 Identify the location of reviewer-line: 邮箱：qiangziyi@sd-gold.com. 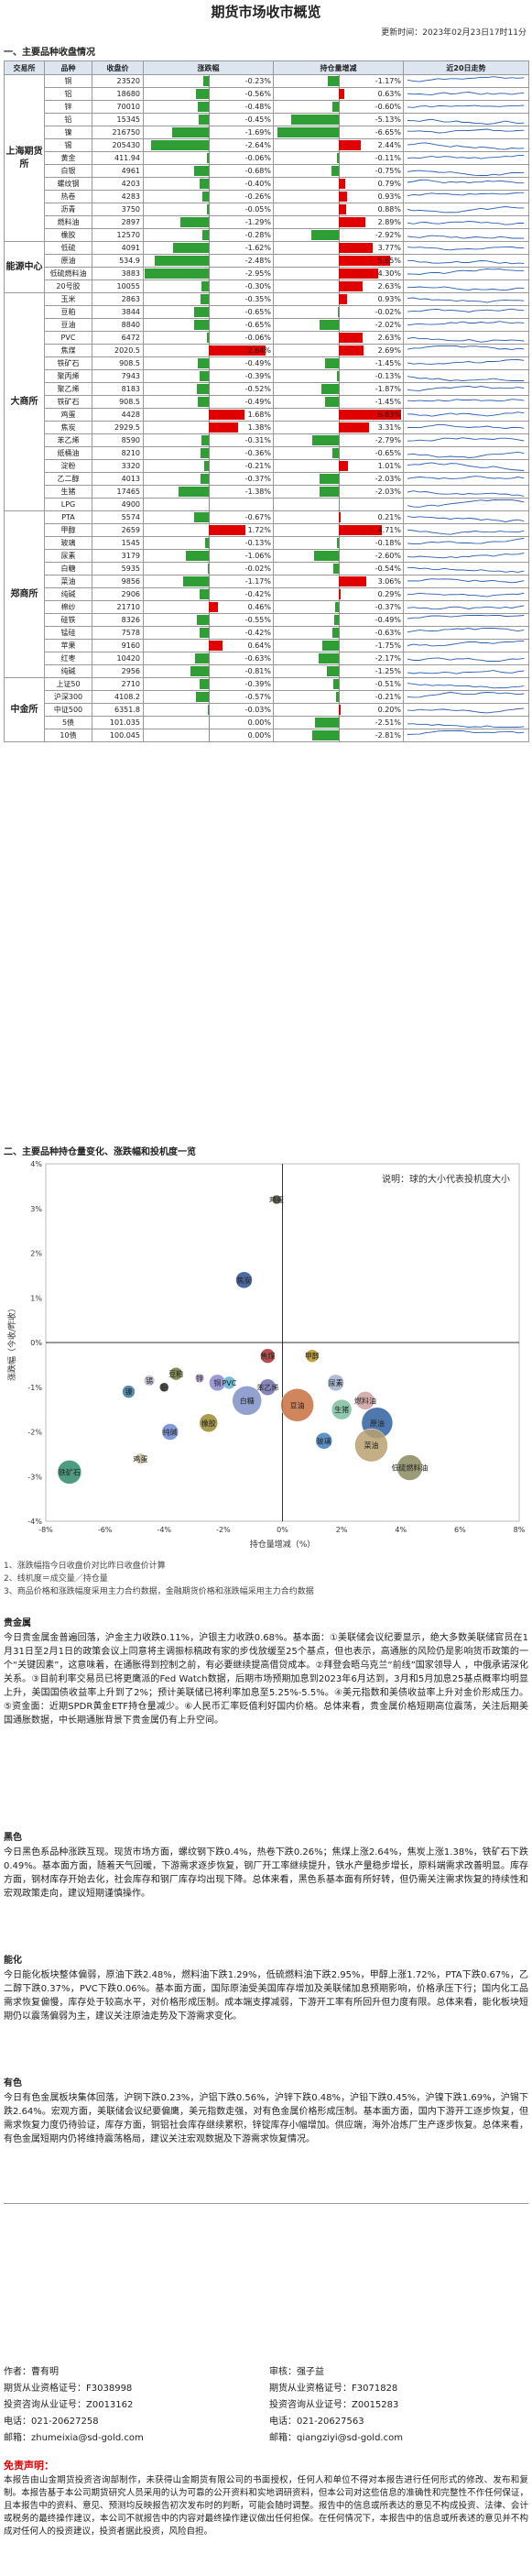
(336, 2438).